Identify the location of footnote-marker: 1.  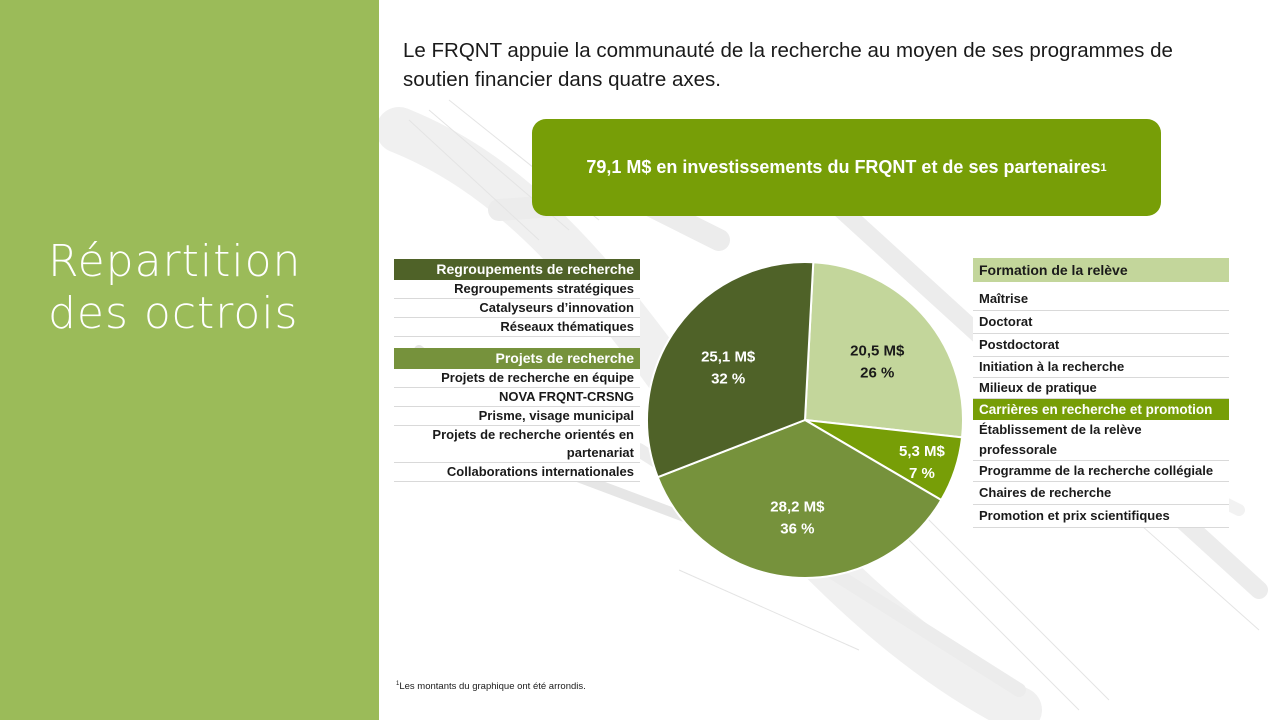
(398, 684).